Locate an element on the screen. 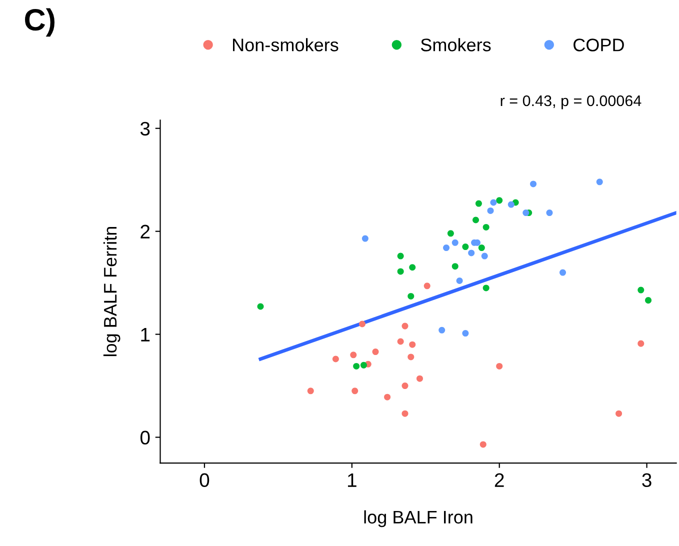 The height and width of the screenshot is (546, 679). legend-label: COPD is located at coordinates (599, 45).